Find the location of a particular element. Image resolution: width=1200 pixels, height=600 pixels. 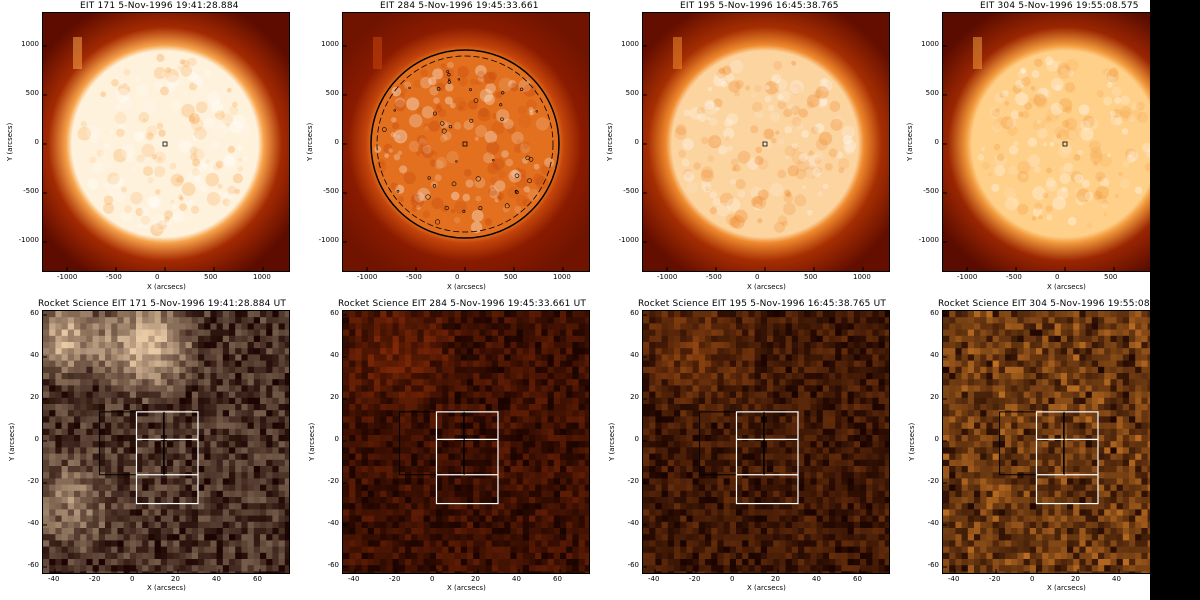

right-edge-black-strip is located at coordinates (1175, 300).